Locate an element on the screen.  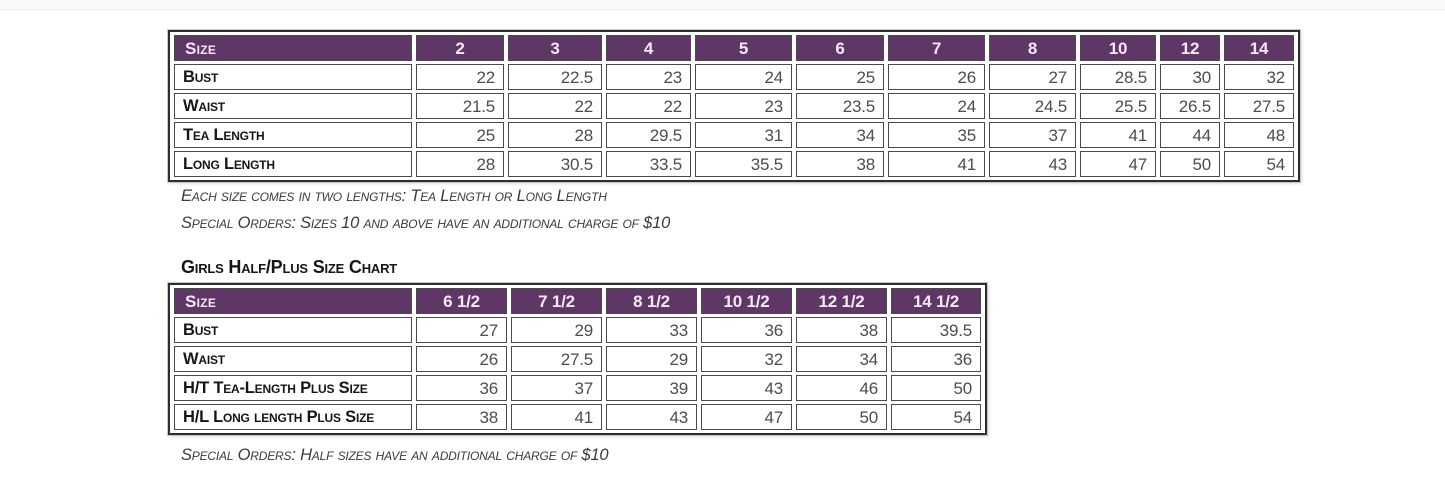
measurement-value: 25.5 is located at coordinates (1118, 106).